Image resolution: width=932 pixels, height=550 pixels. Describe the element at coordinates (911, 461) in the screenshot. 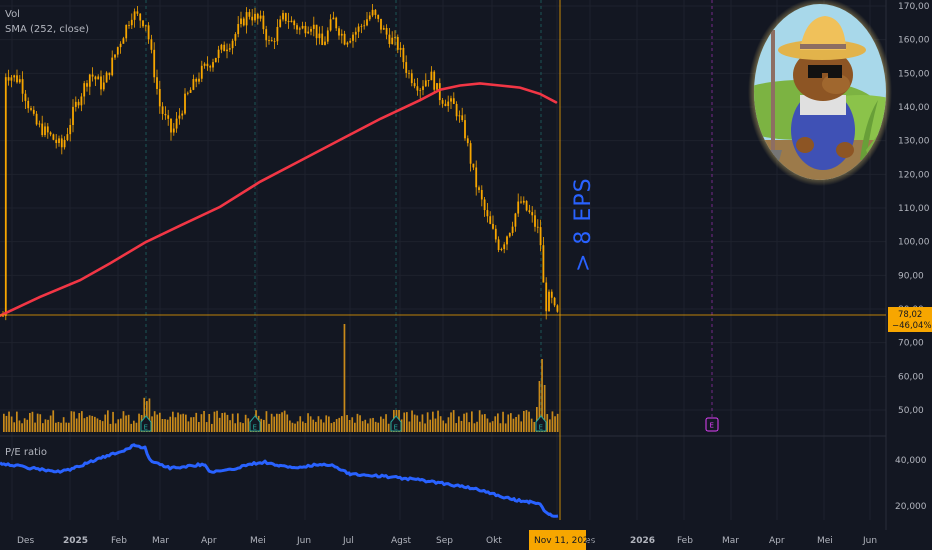

I see `pe-axis-label: 40,000` at that location.